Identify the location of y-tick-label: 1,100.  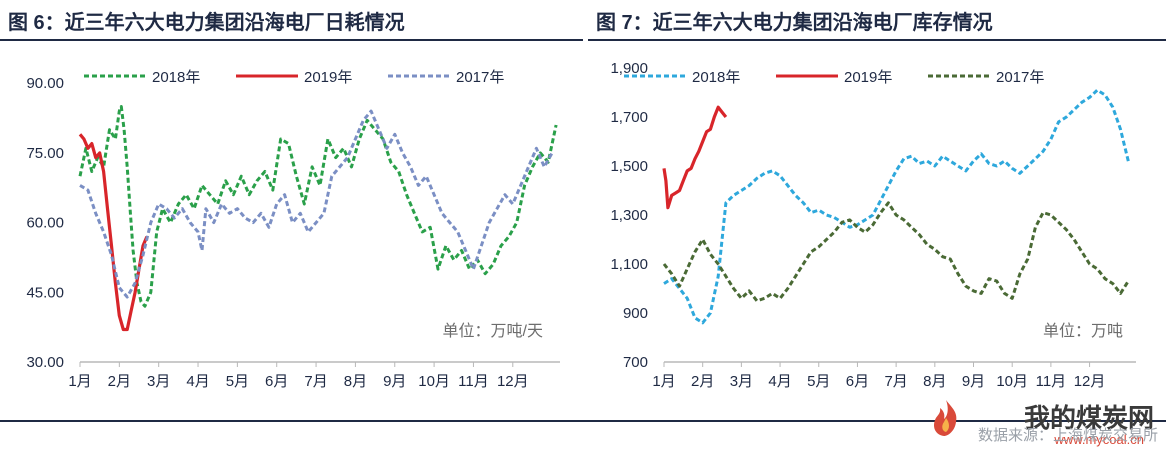
(629, 264).